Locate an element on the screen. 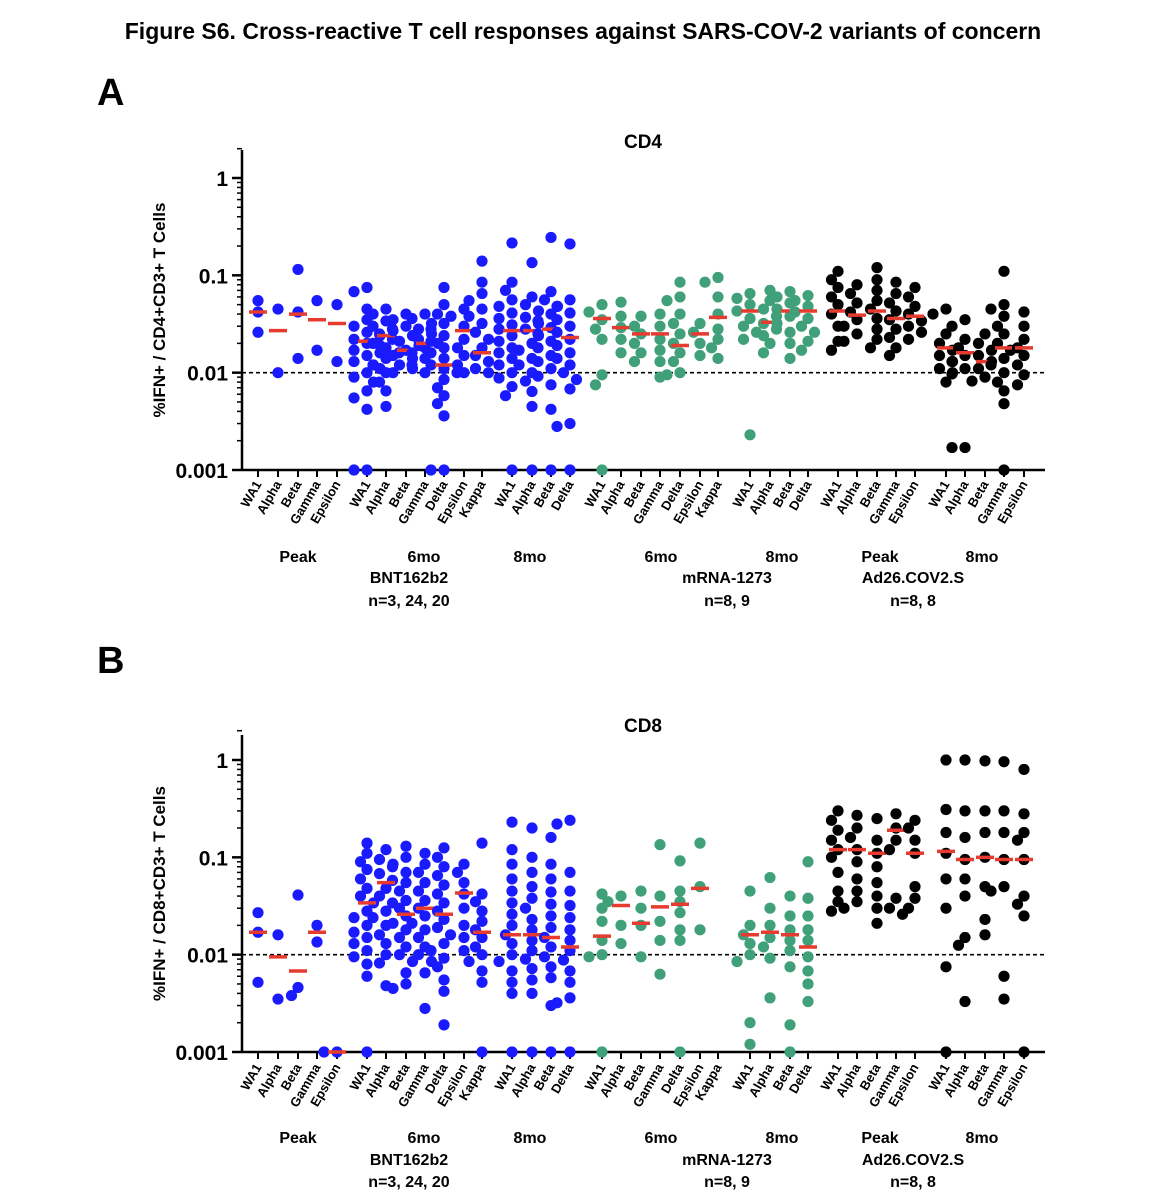 Image resolution: width=1166 pixels, height=1200 pixels. timepoint-label: 8mo is located at coordinates (982, 1138).